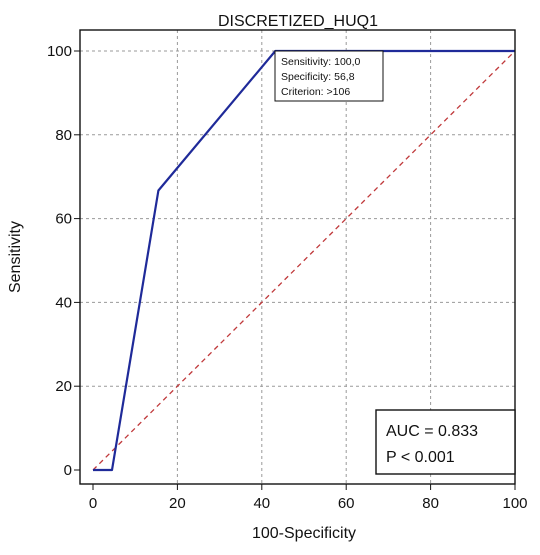 The height and width of the screenshot is (555, 540). What do you see at coordinates (315, 92) in the screenshot?
I see `annotation-criterion: Criterion: >106` at bounding box center [315, 92].